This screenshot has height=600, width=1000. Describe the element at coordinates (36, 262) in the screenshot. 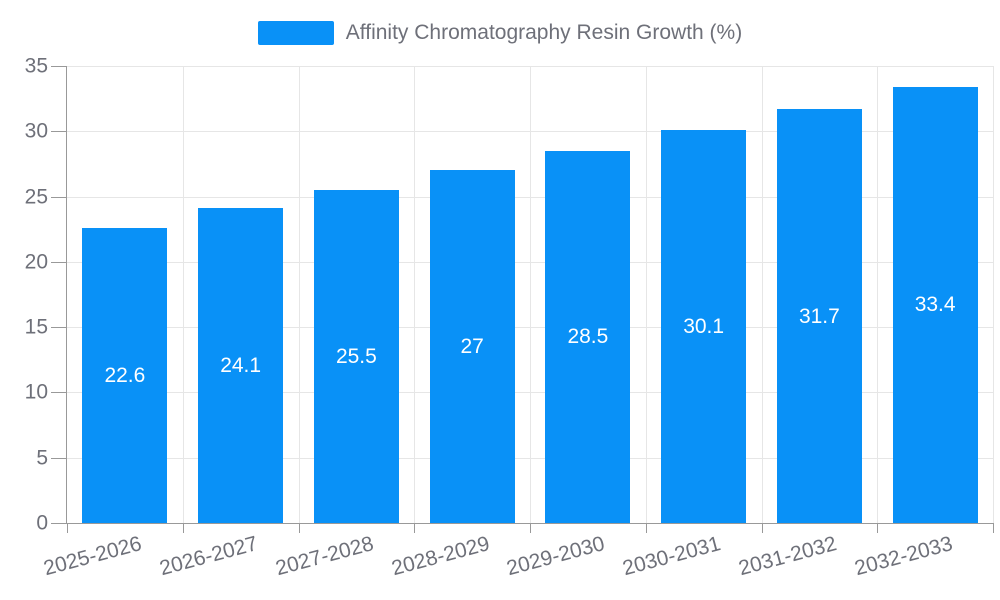

I see `y-axis-label: 20` at that location.